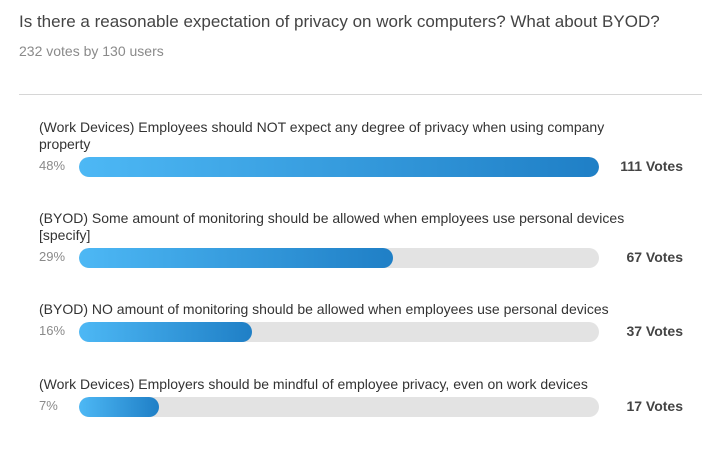 Image resolution: width=710 pixels, height=451 pixels. What do you see at coordinates (360, 94) in the screenshot?
I see `divider` at bounding box center [360, 94].